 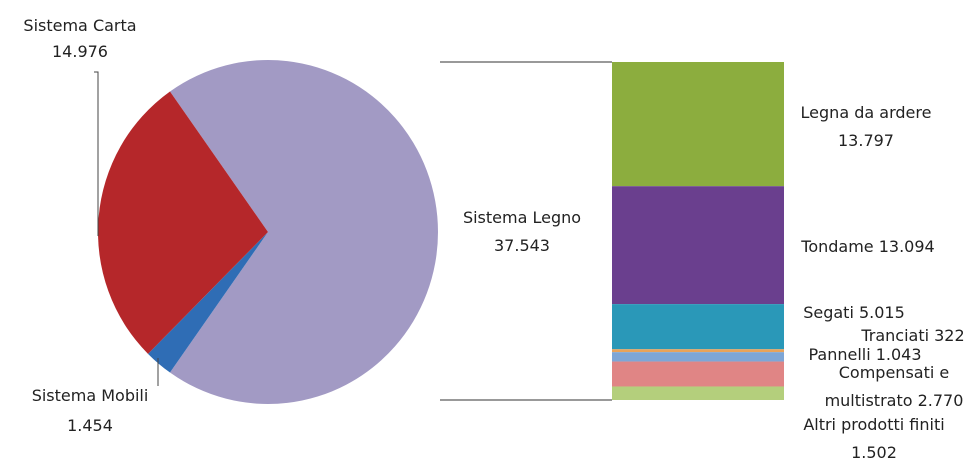 What do you see at coordinates (90, 425) in the screenshot?
I see `pie-value-sistema-mobili: 1.454` at bounding box center [90, 425].